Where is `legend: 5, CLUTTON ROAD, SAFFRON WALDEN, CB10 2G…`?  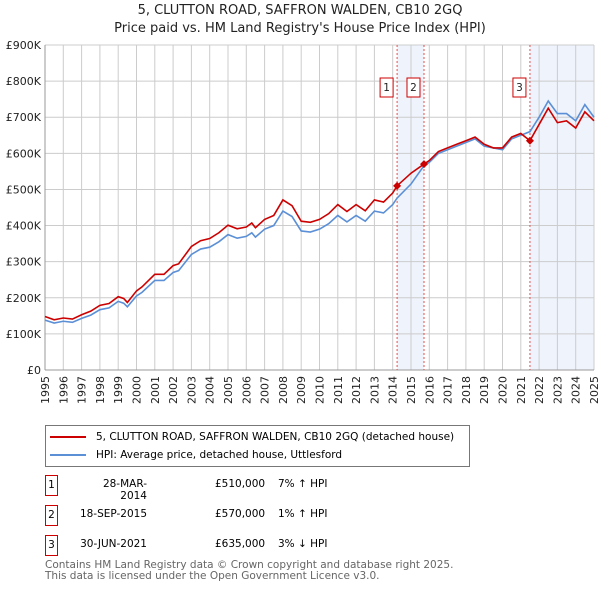 legend: 5, CLUTTON ROAD, SAFFRON WALDEN, CB10 2G… is located at coordinates (257, 446).